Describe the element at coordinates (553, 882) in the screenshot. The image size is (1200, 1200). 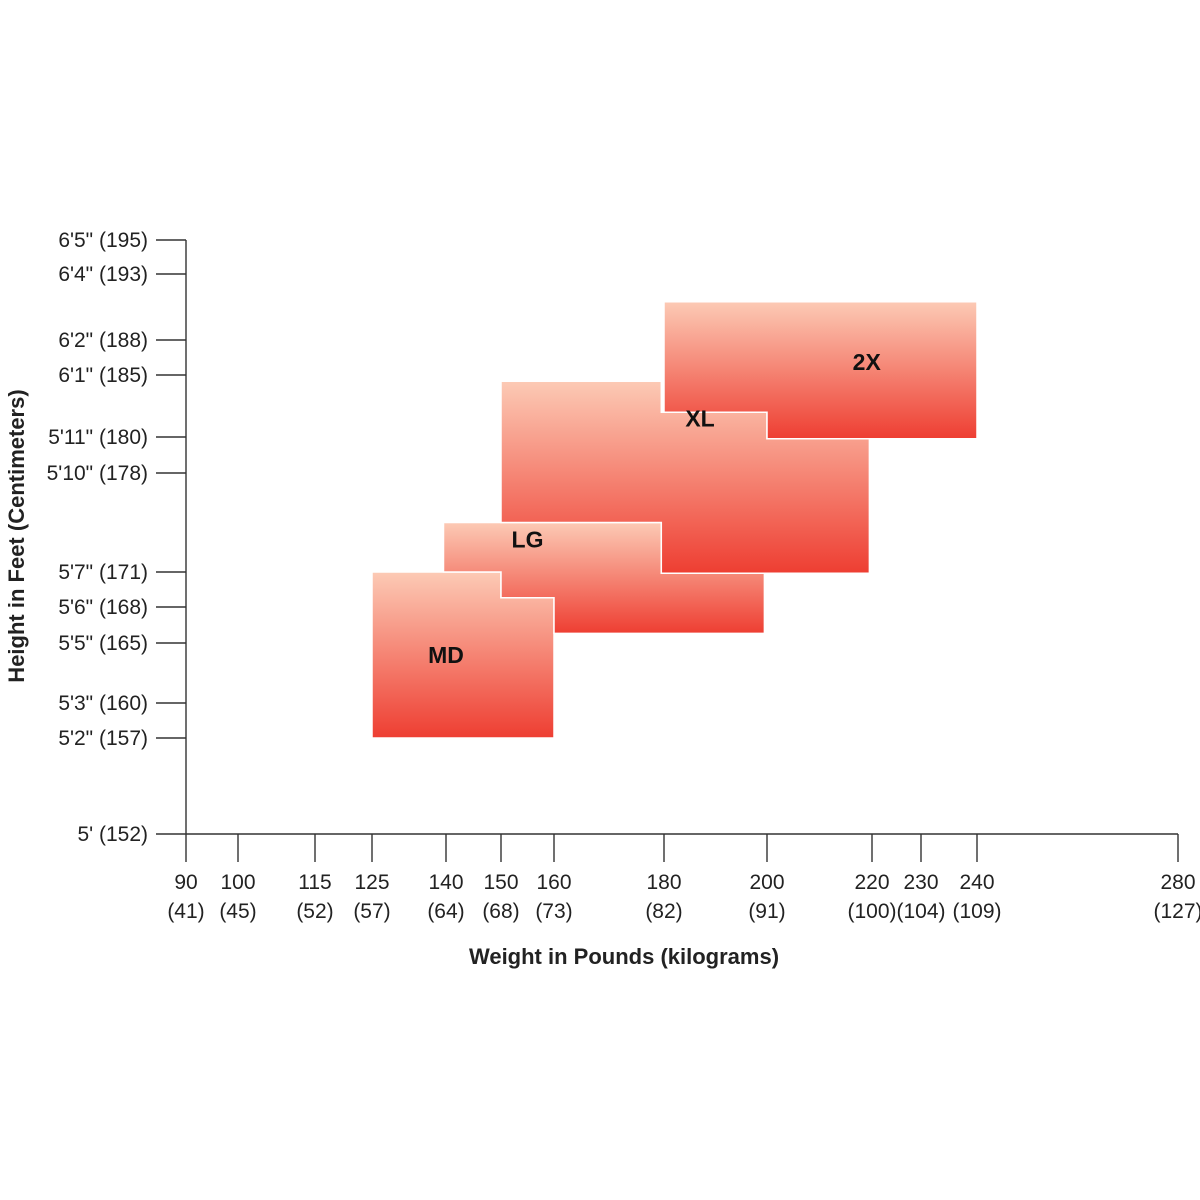
I see `x-tick-label: 160` at that location.